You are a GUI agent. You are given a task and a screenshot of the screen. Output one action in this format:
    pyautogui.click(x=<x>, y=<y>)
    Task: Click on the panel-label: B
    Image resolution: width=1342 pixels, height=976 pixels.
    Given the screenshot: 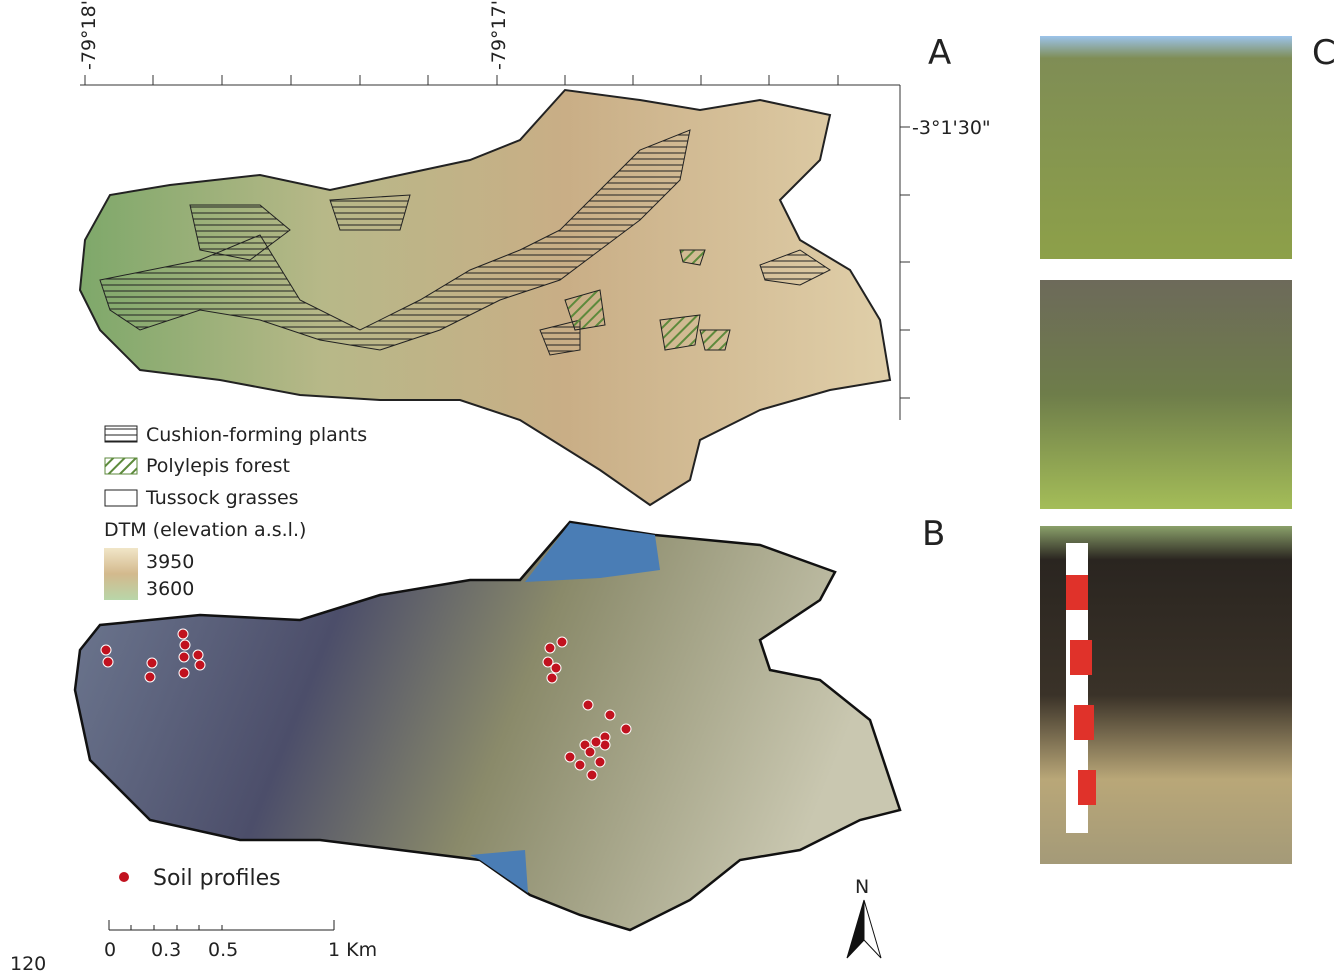 What is the action you would take?
    pyautogui.click(x=933, y=534)
    